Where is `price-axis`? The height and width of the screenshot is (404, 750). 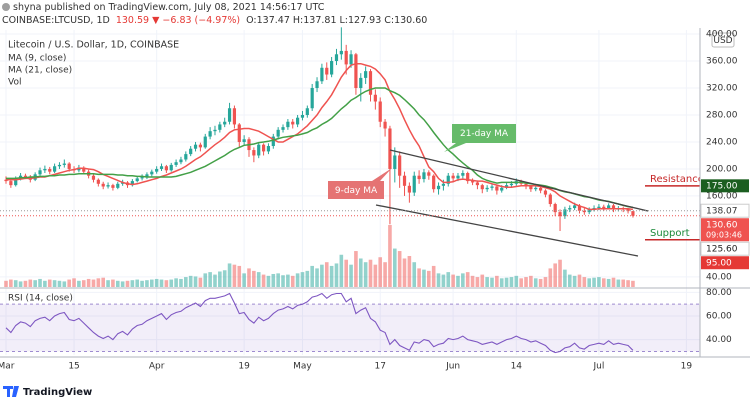 price-axis is located at coordinates (725, 193).